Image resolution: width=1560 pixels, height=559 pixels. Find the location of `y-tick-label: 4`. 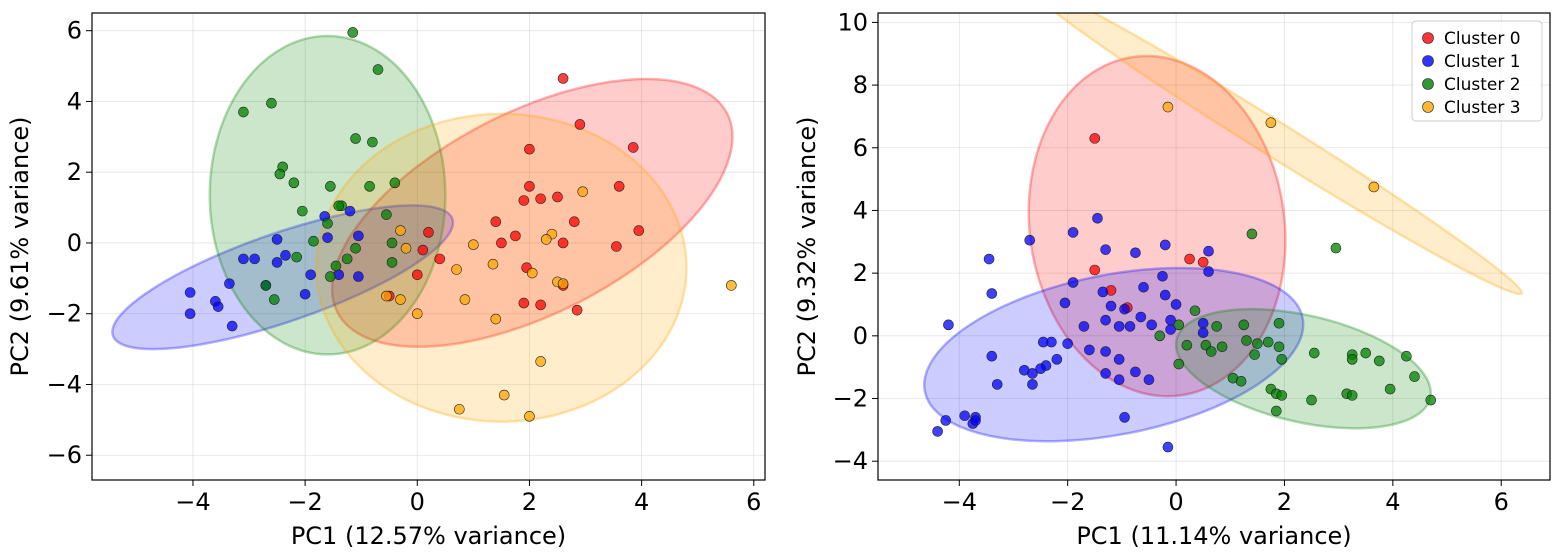

y-tick-label: 4 is located at coordinates (860, 210).